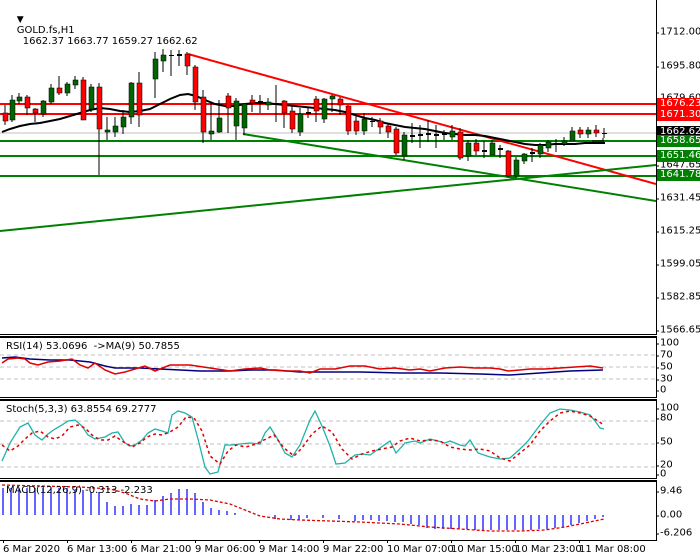  Describe the element at coordinates (669, 491) in the screenshot. I see `macd-tick: 9.46` at that location.